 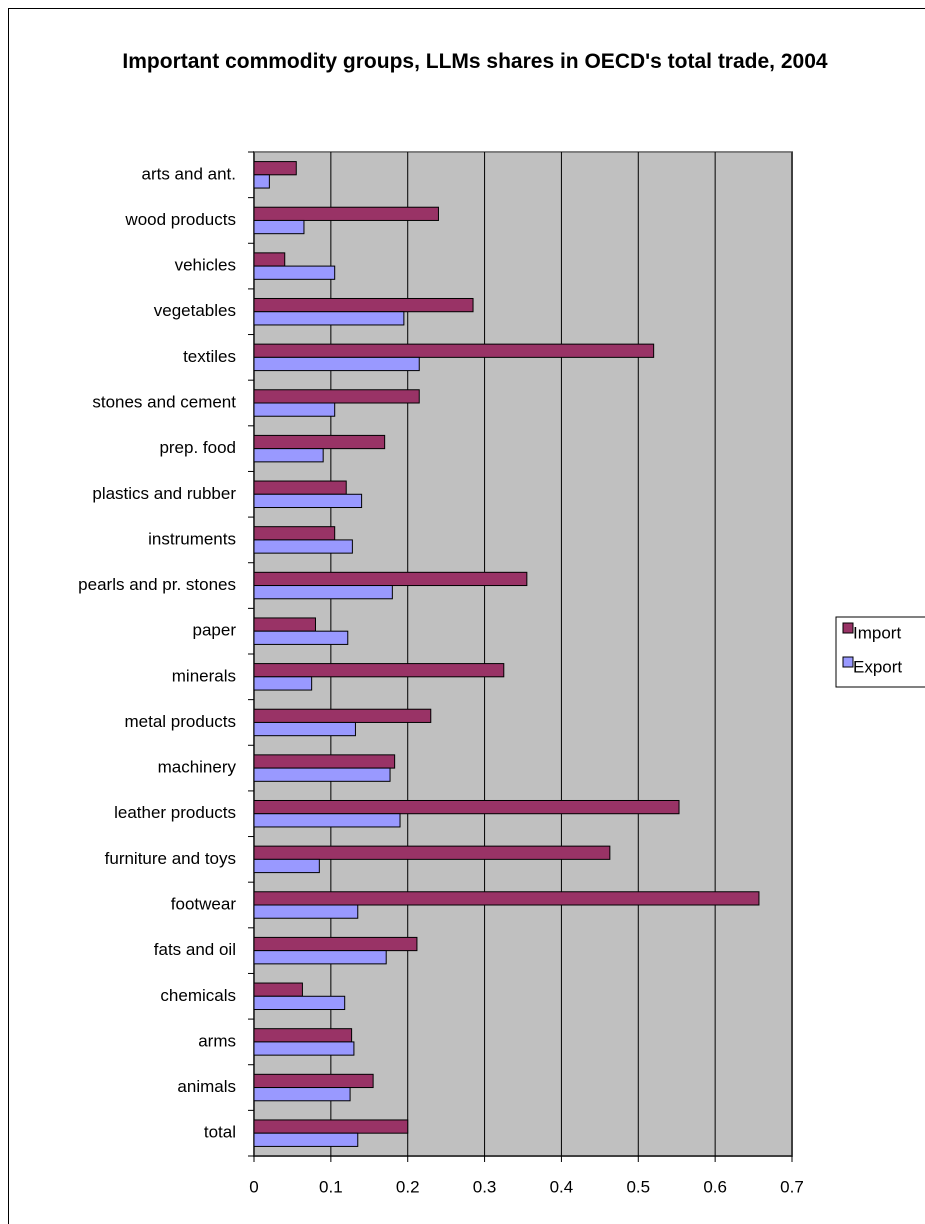 I want to click on y-tick-label: furniture and toys, so click(x=170, y=858).